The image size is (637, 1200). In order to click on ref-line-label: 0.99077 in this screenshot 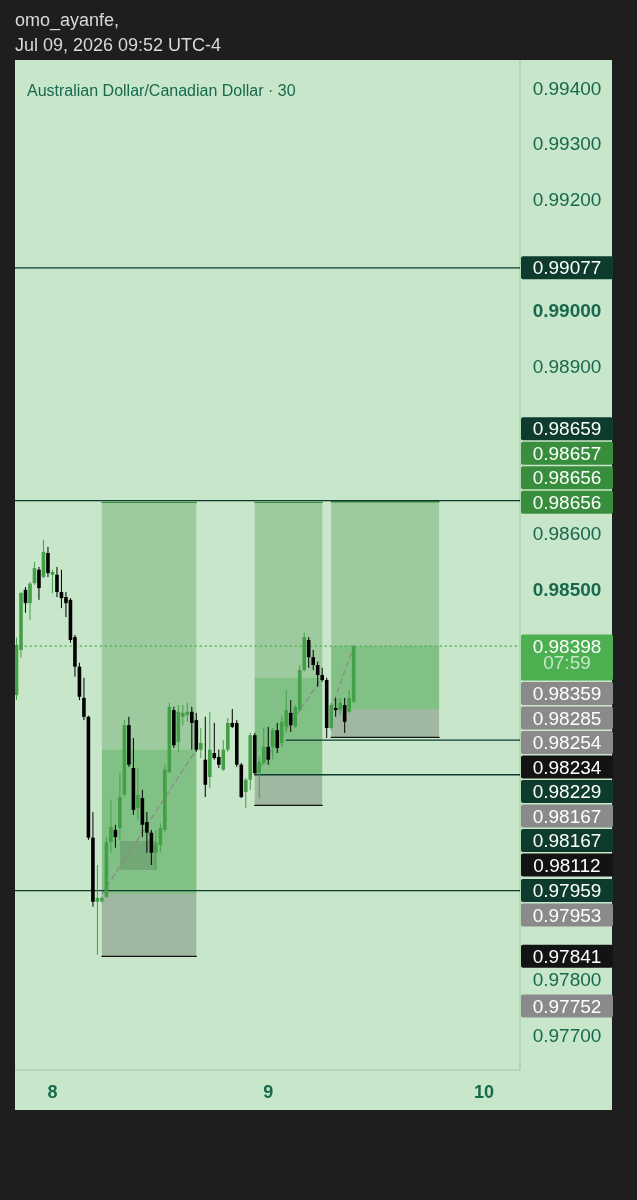, I will do `click(567, 268)`.